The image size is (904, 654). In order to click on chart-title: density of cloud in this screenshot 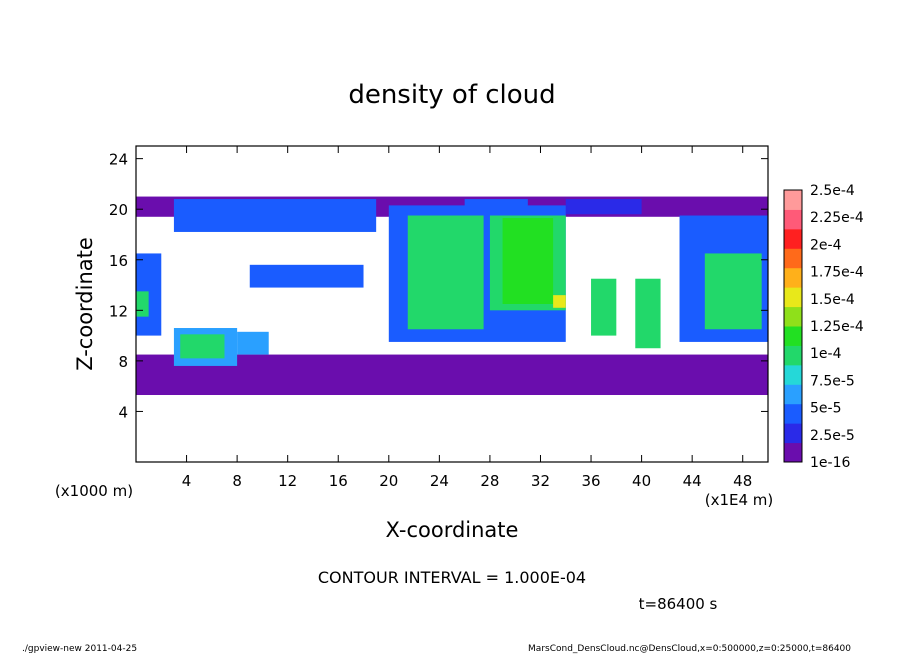, I will do `click(451, 95)`.